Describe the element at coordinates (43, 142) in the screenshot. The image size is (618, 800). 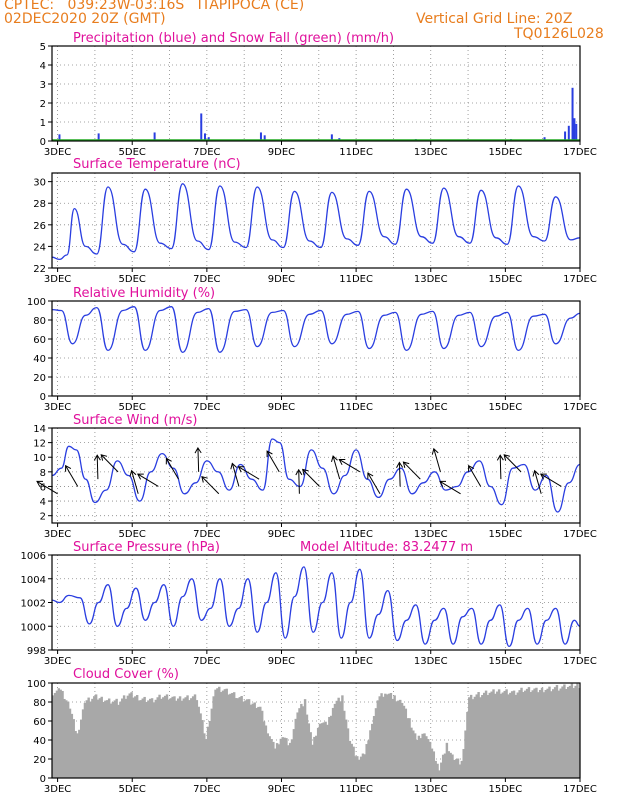
I see `y-tick-label: 0` at that location.